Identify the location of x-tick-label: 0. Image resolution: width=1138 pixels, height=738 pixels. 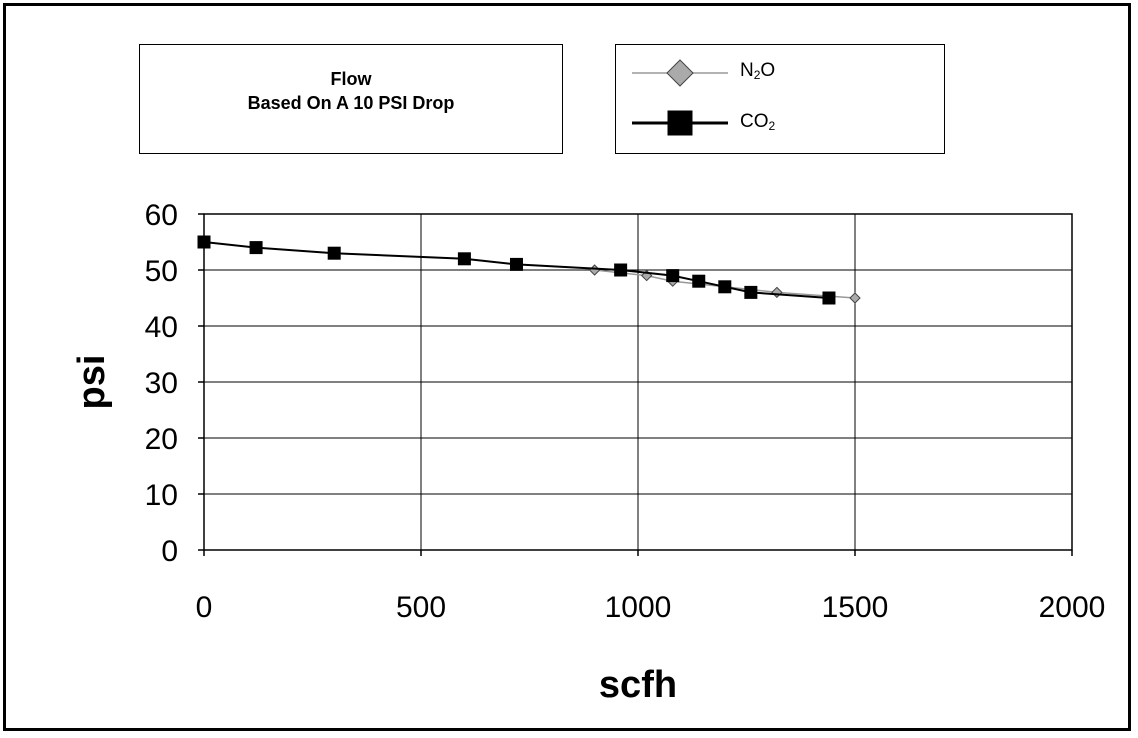
(204, 607).